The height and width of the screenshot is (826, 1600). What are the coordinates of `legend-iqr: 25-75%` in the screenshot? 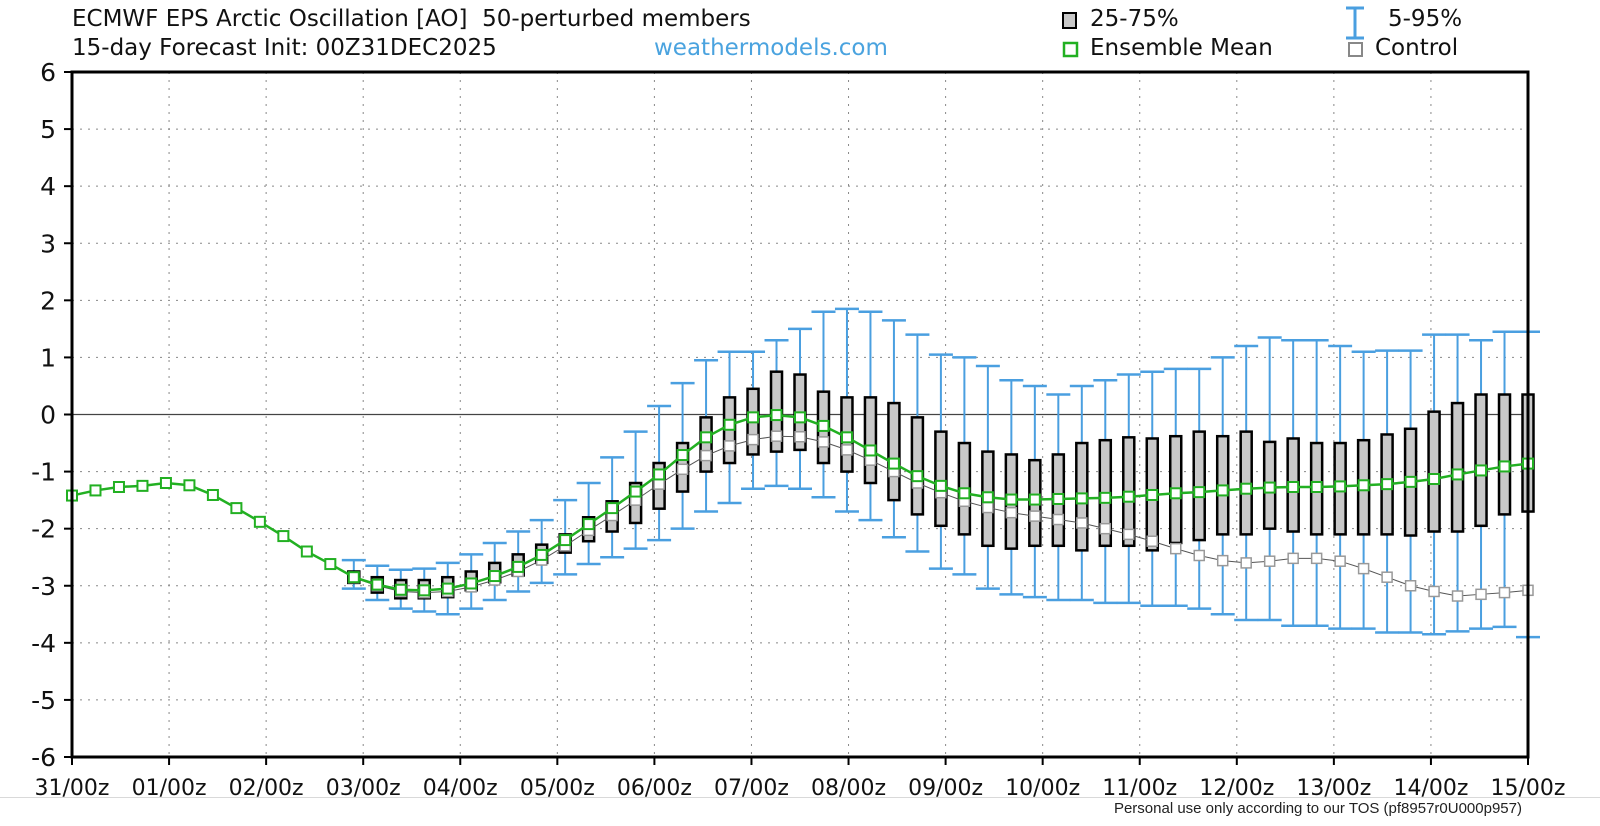 It's located at (1120, 19).